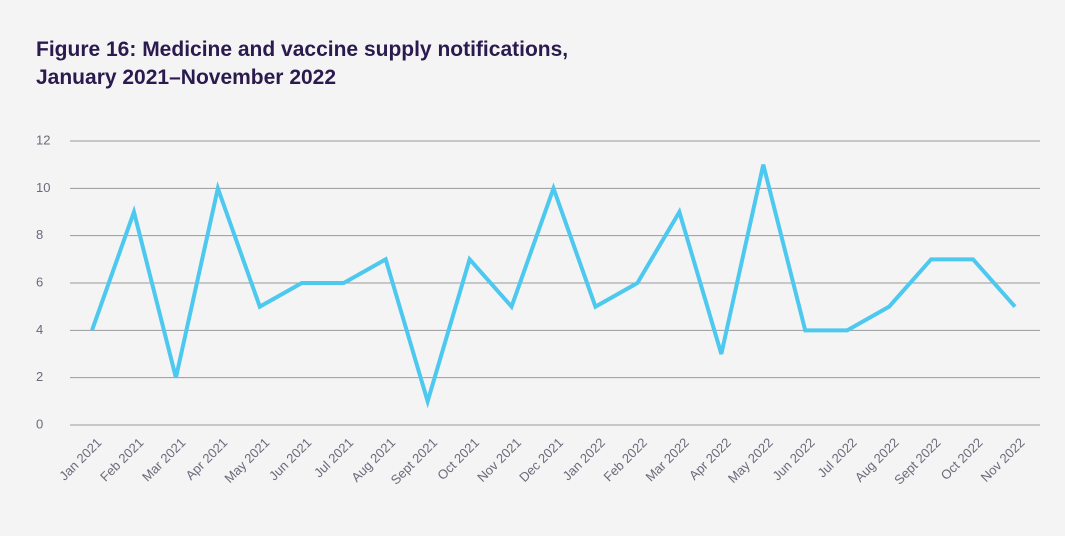  I want to click on y-tick-label: 10, so click(43, 187).